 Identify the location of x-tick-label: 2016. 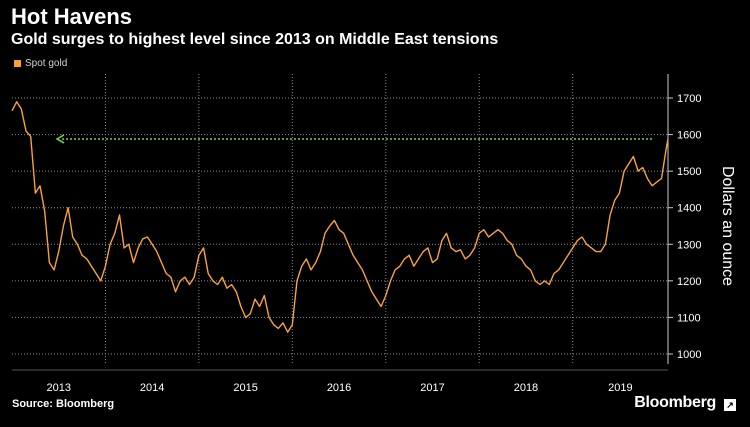
(339, 388).